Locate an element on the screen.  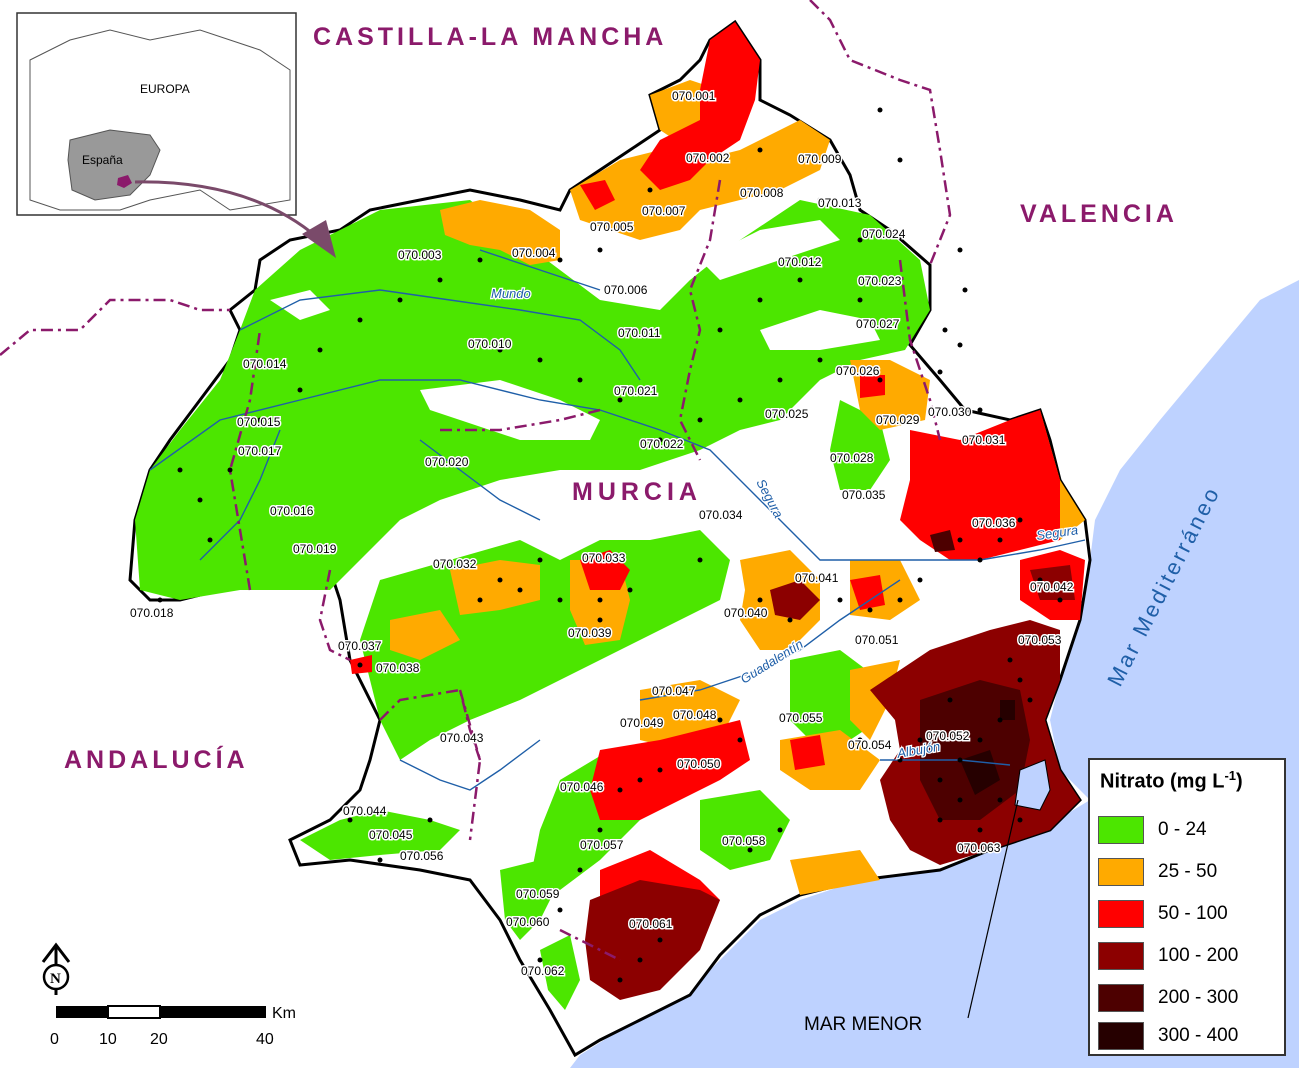
aquifer-label: 070.013 is located at coordinates (840, 203).